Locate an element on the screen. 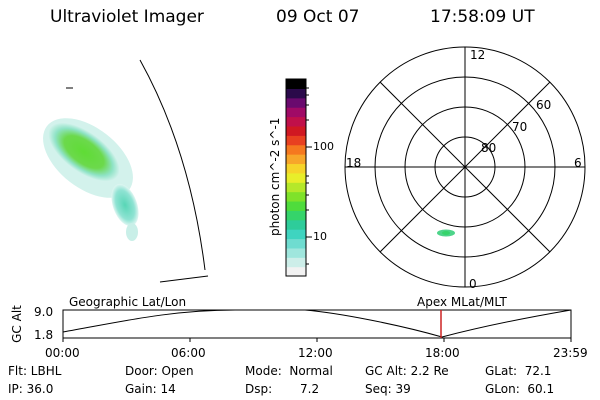  image-edge-line is located at coordinates (184, 279).